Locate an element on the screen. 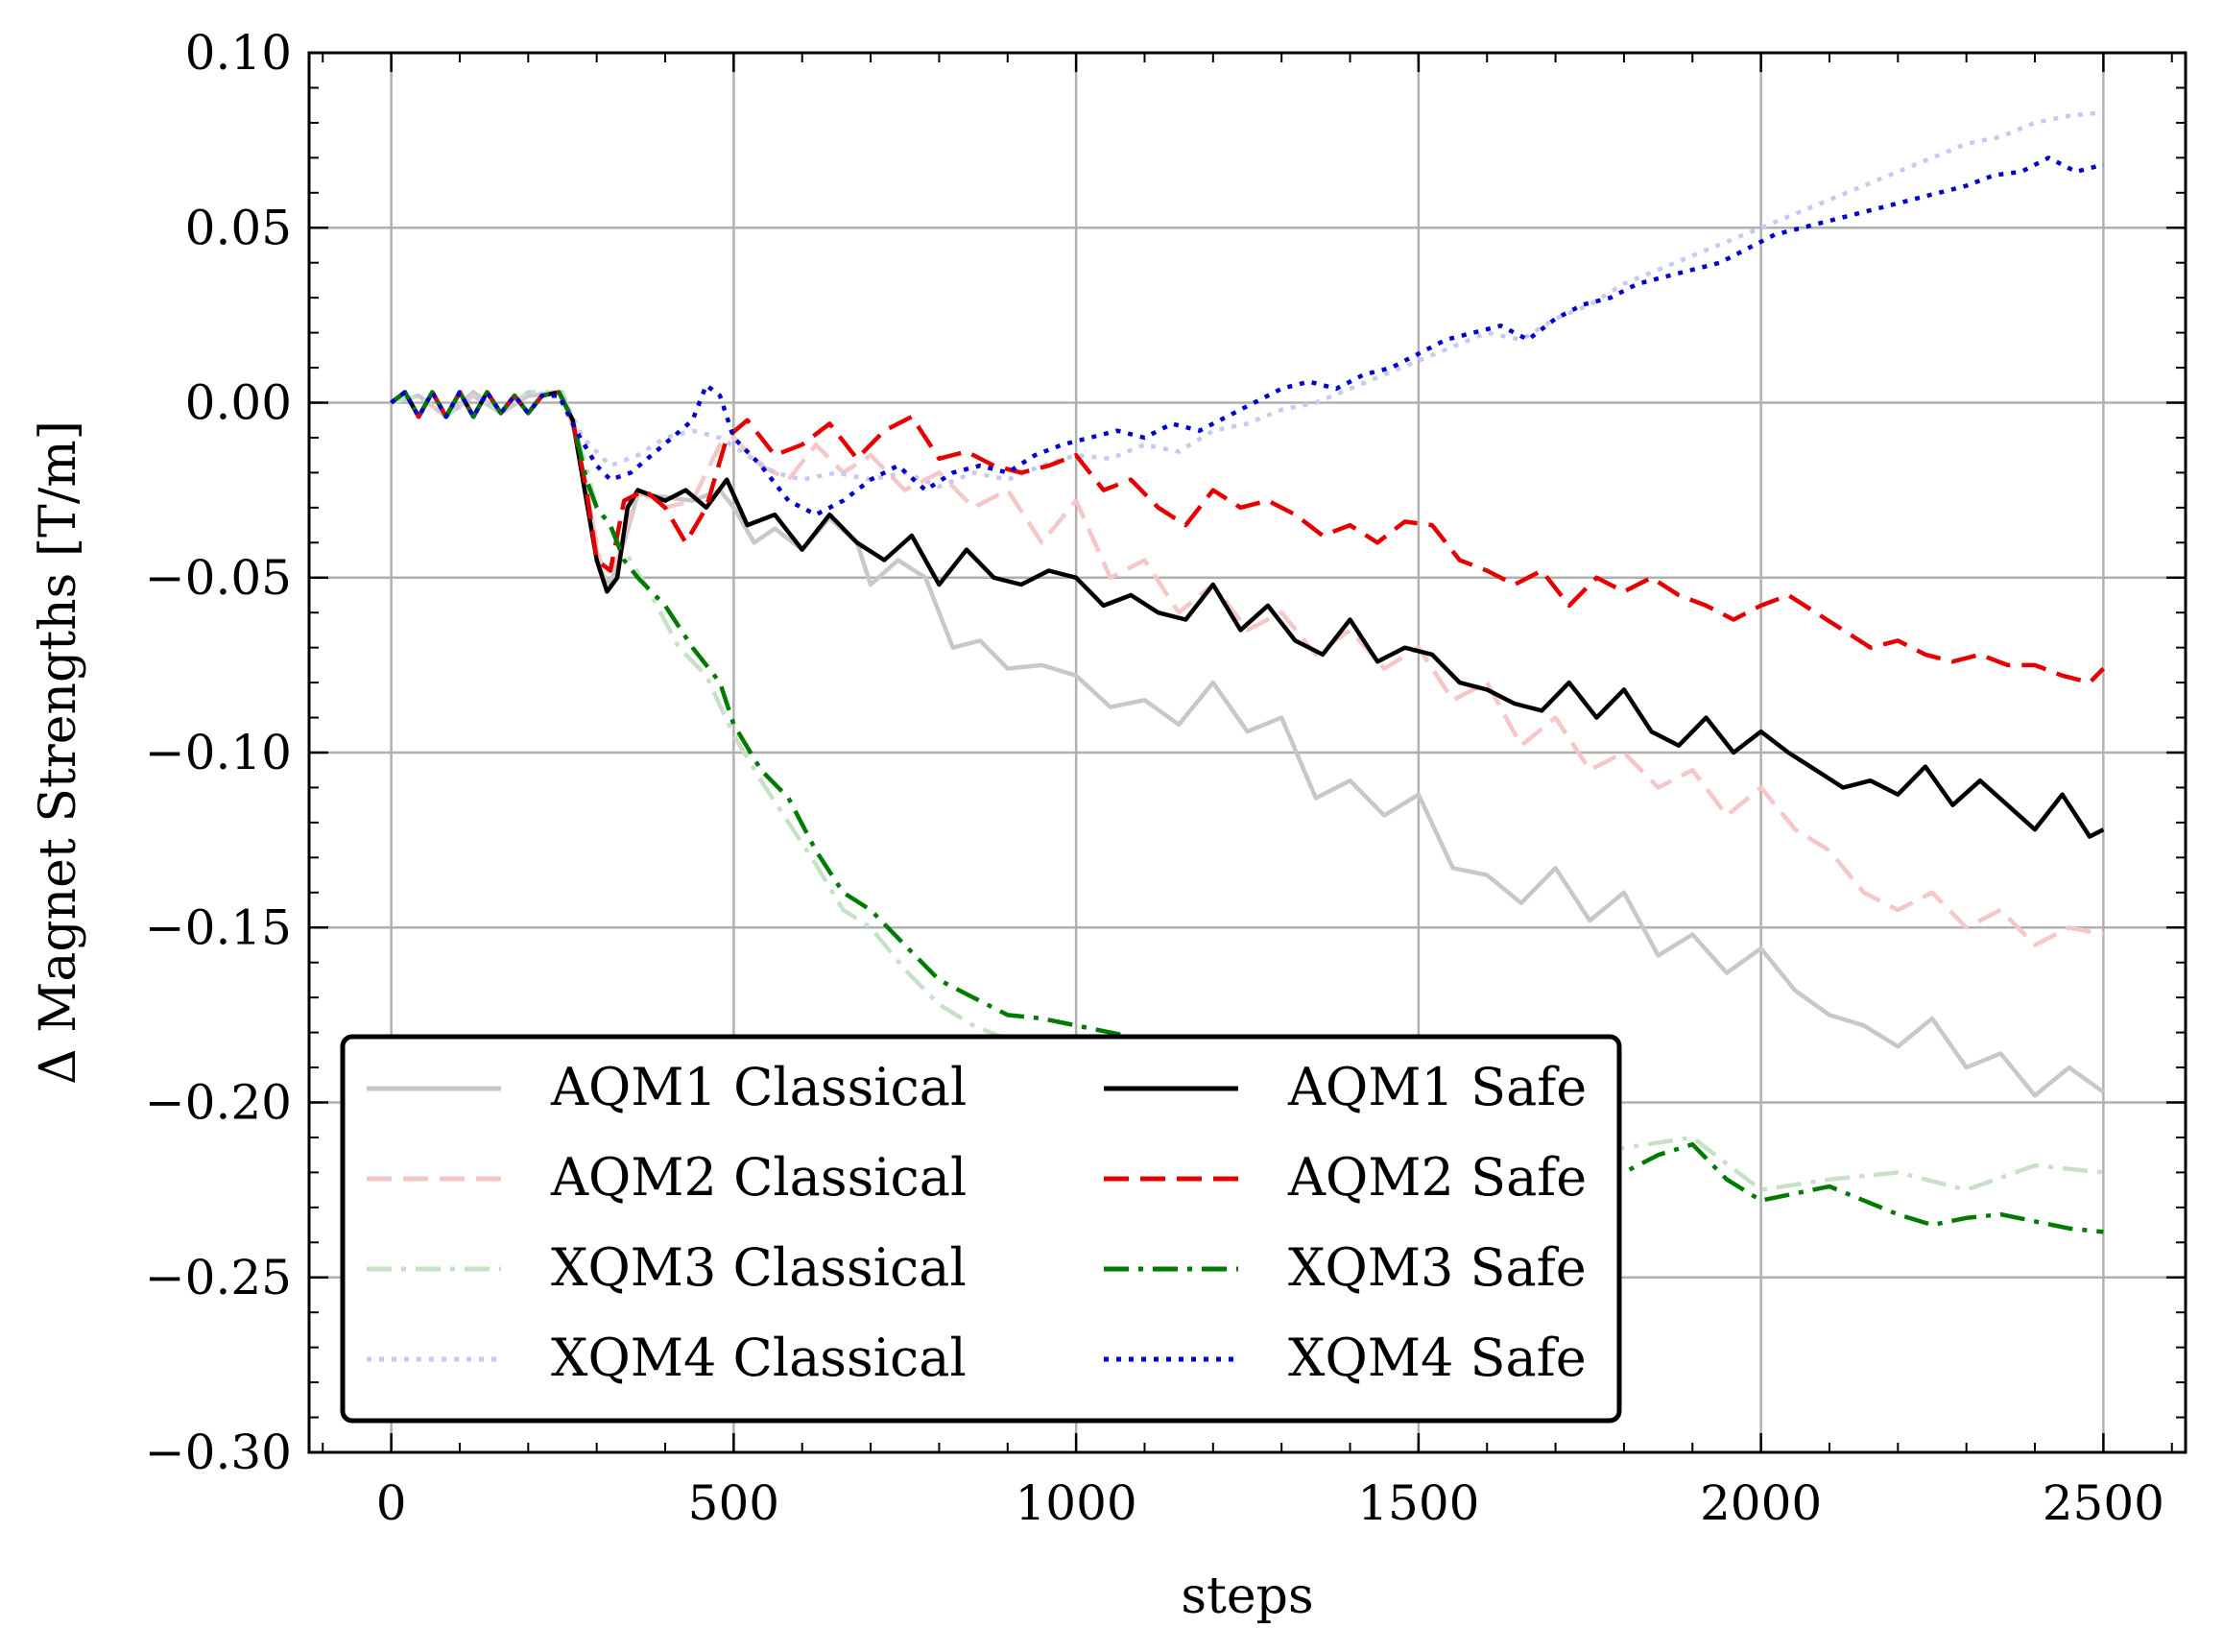 The width and height of the screenshot is (2223, 1652). y-tick-label: −0.20 is located at coordinates (219, 1103).